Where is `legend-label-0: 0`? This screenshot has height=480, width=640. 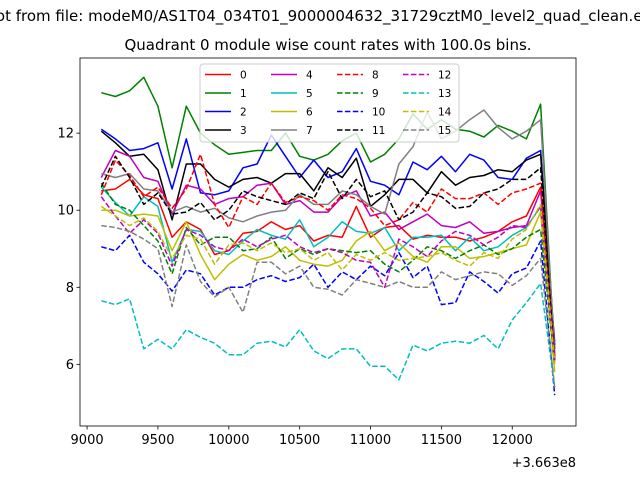 legend-label-0: 0 is located at coordinates (243, 76).